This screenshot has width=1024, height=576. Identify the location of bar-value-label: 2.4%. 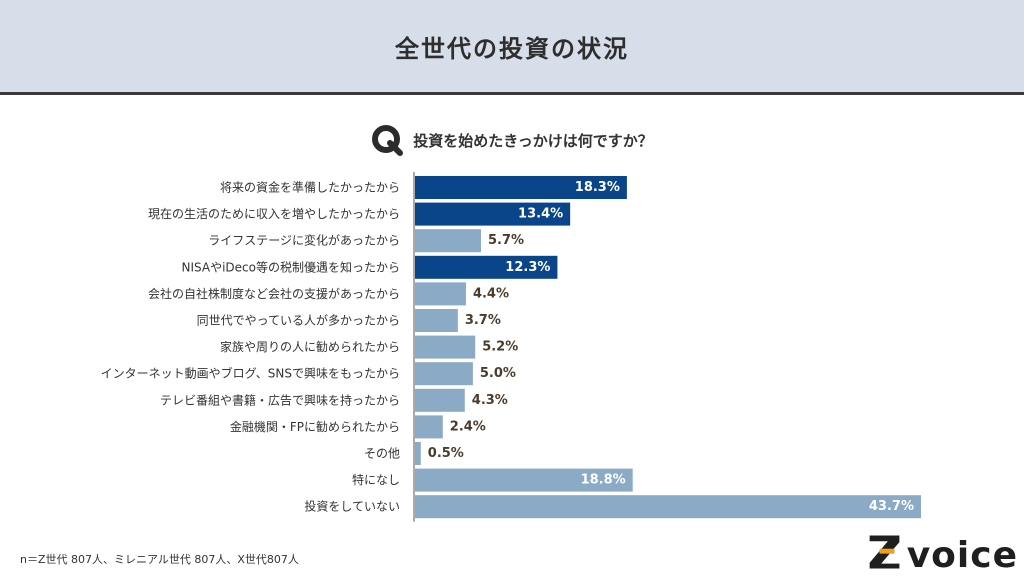
(468, 426).